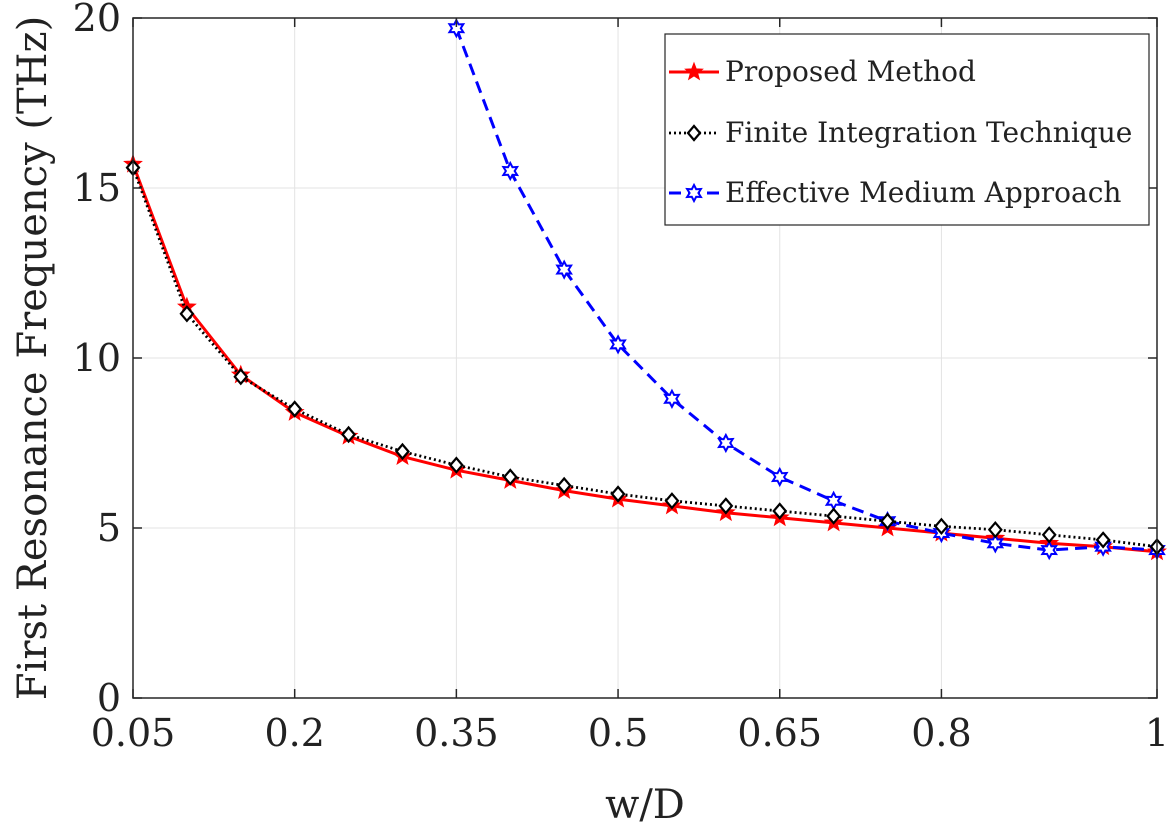 This screenshot has height=829, width=1170. What do you see at coordinates (109, 528) in the screenshot?
I see `y-tick-label: 5` at bounding box center [109, 528].